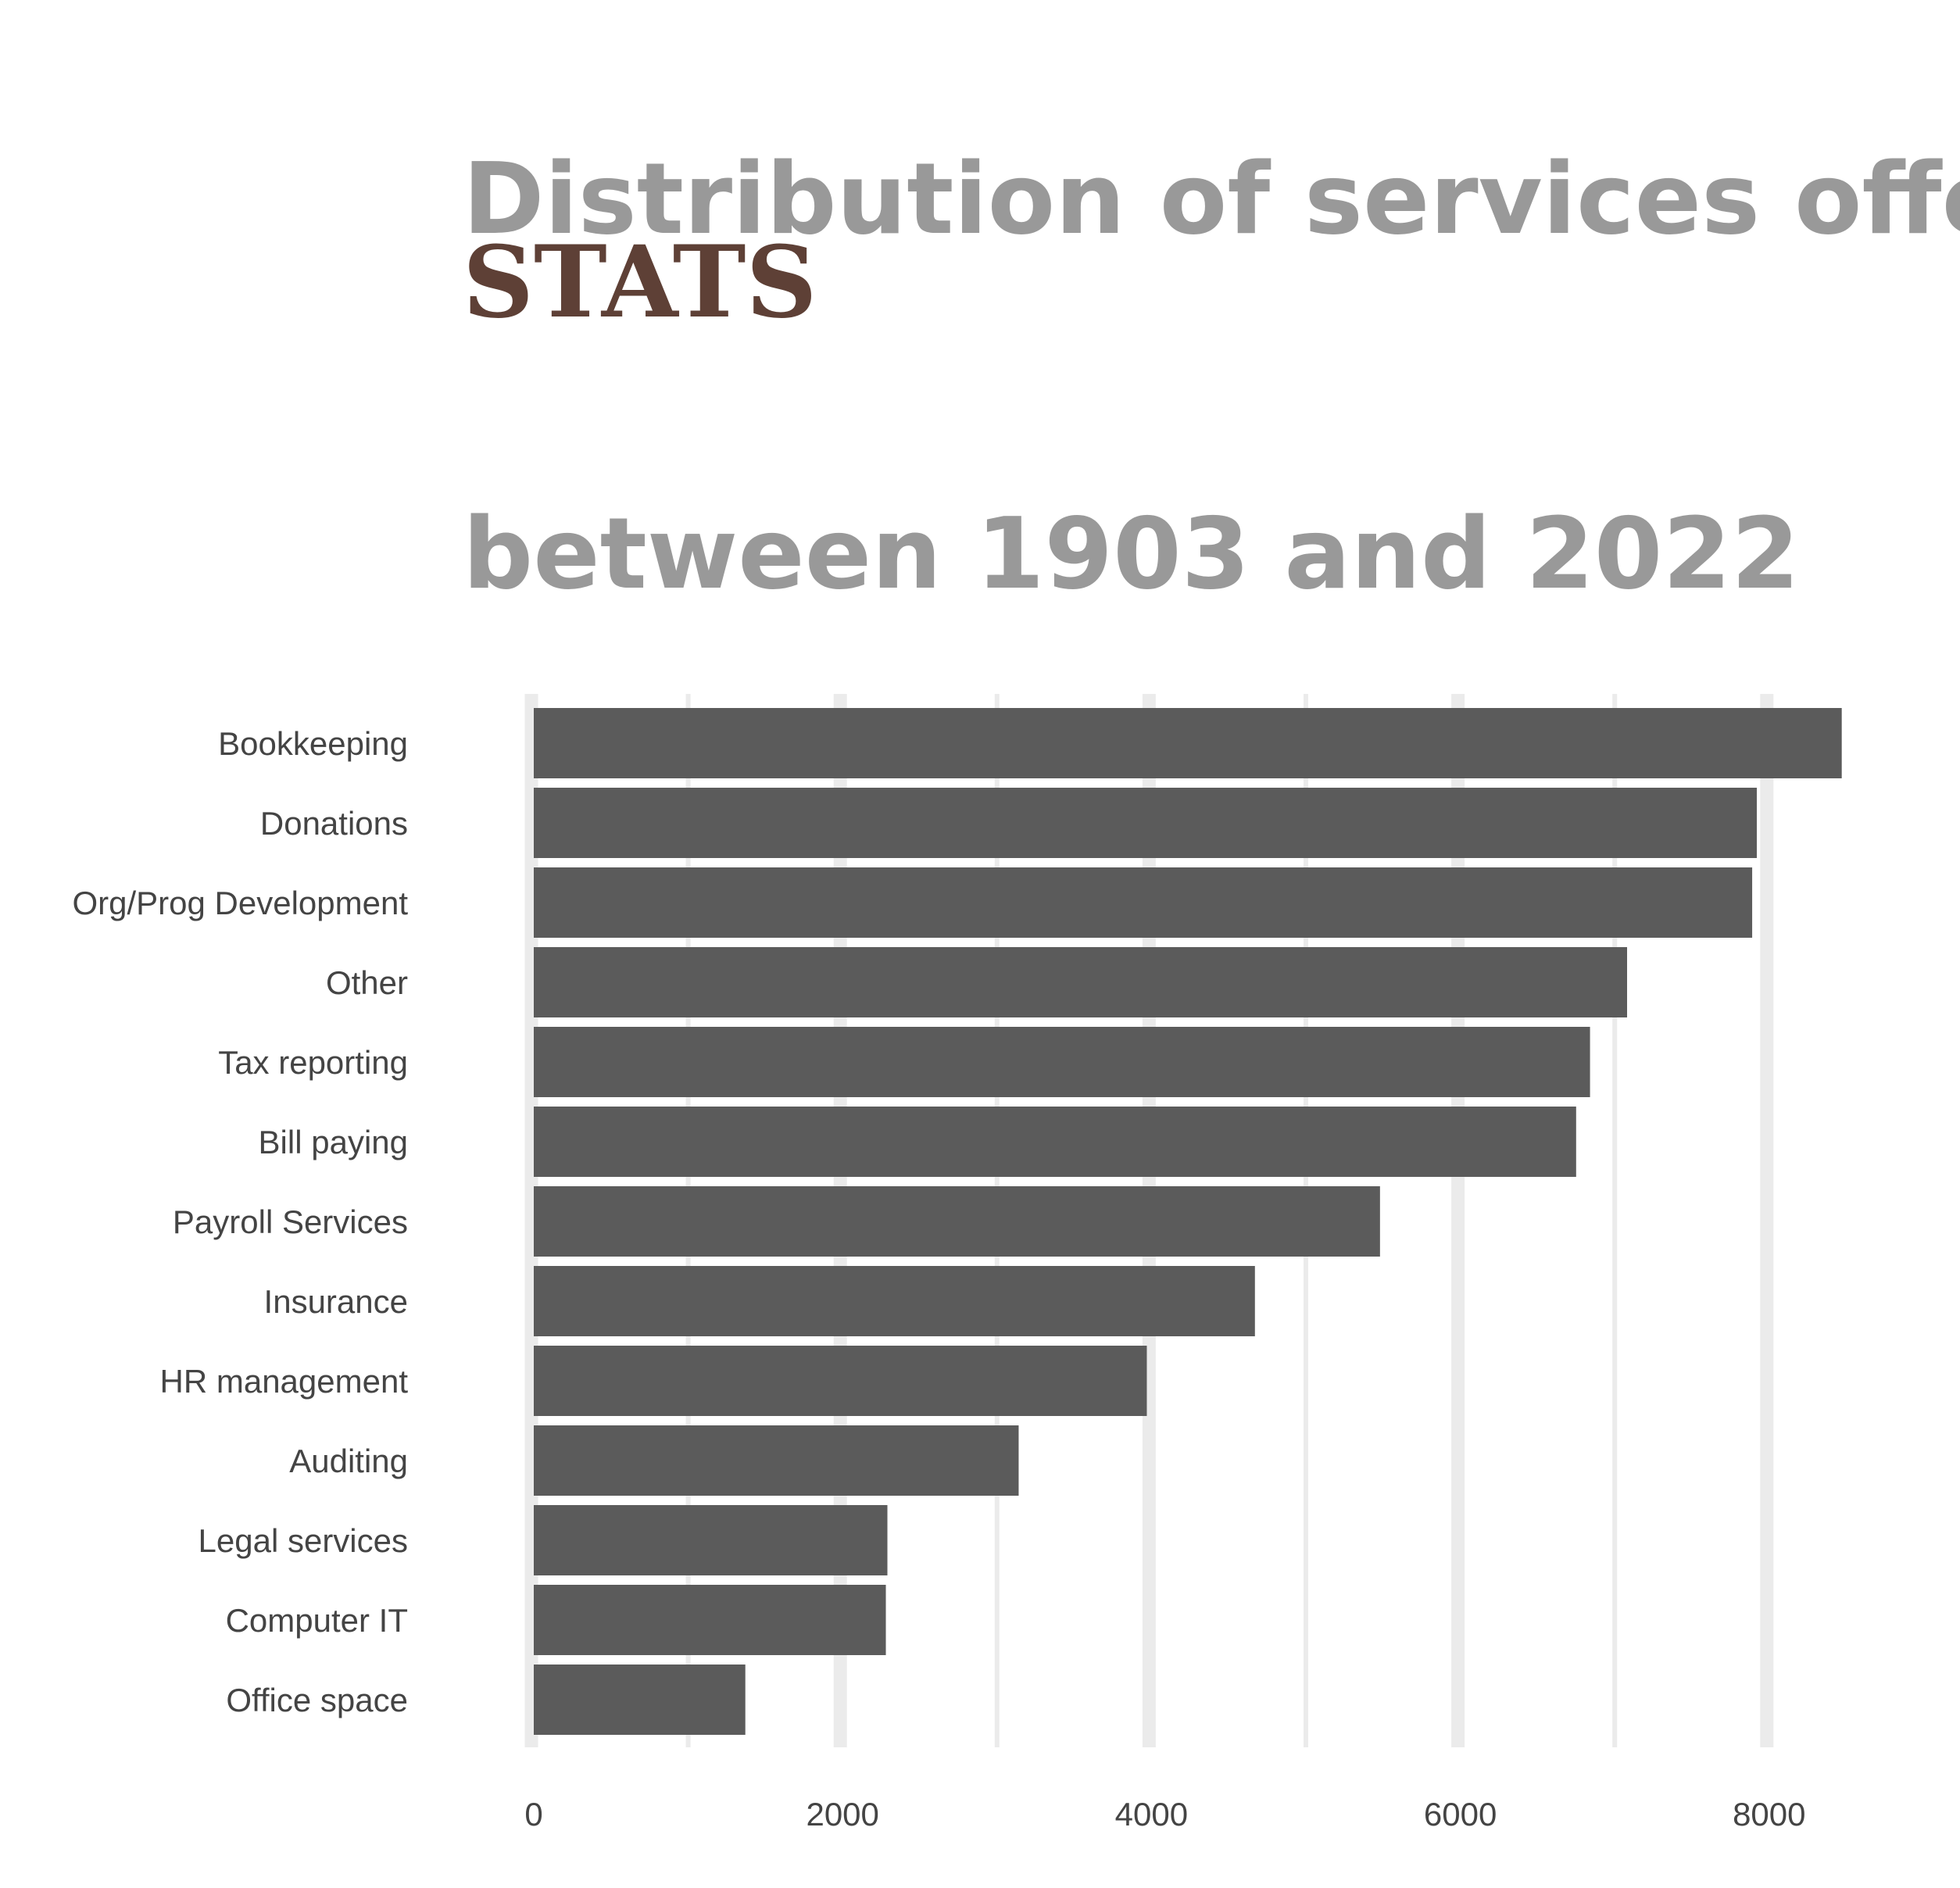 The width and height of the screenshot is (1960, 1888). Describe the element at coordinates (333, 1142) in the screenshot. I see `category-label: Bill paying` at that location.